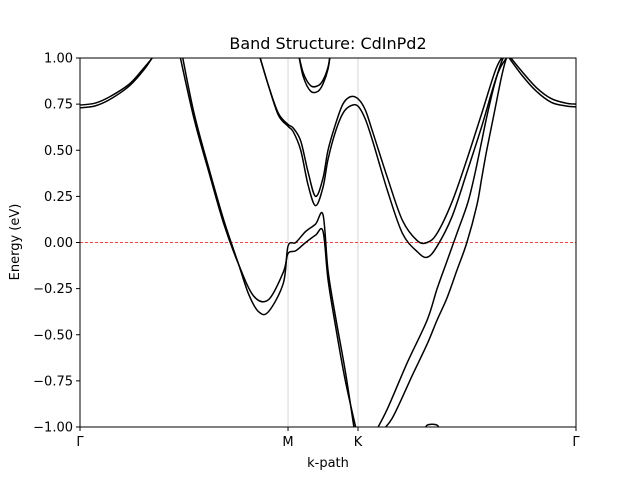 This screenshot has height=480, width=640. What do you see at coordinates (327, 43) in the screenshot?
I see `chart-title: Band Structure: CdInPd2` at bounding box center [327, 43].